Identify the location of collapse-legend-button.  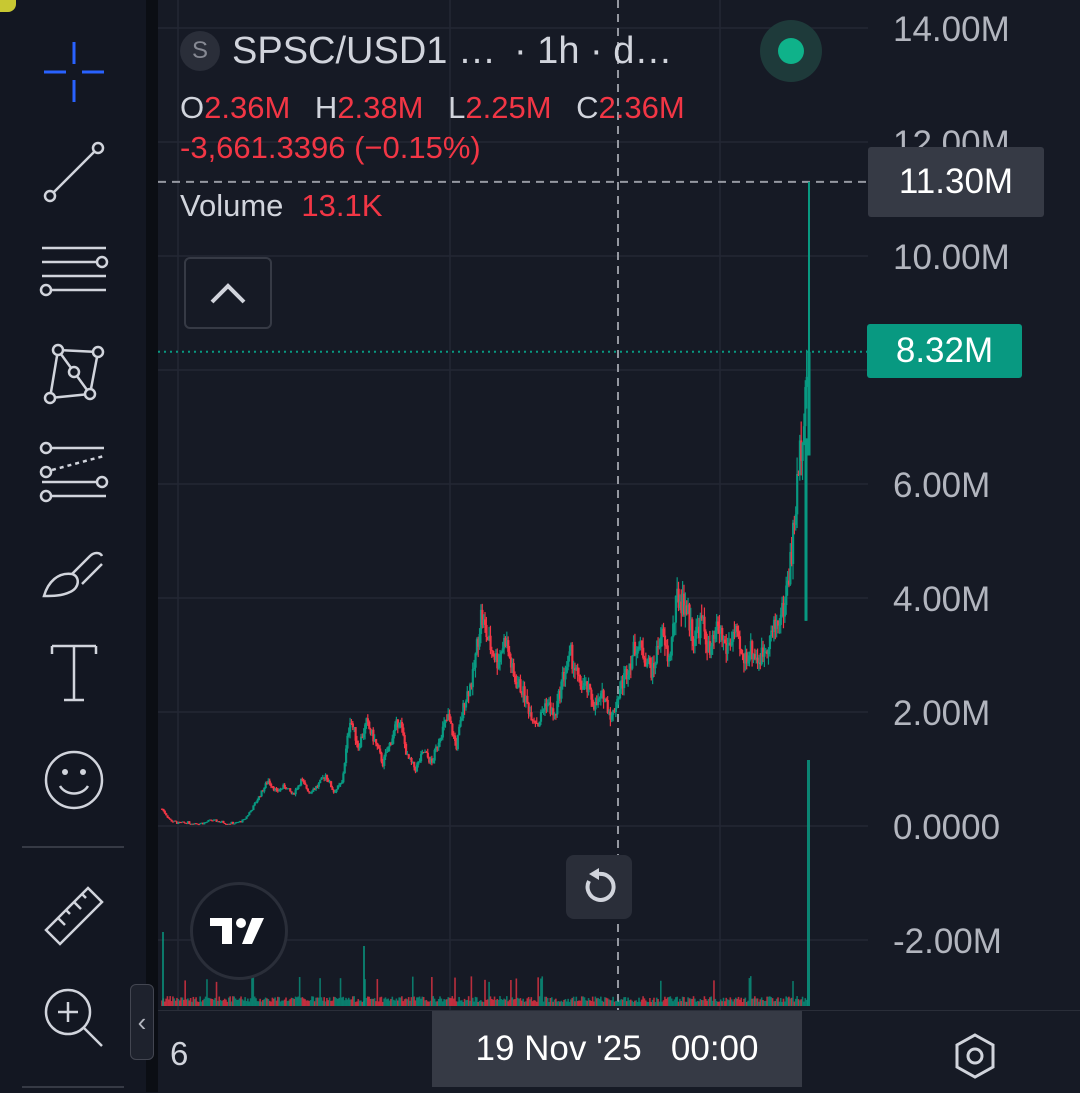
(228, 293).